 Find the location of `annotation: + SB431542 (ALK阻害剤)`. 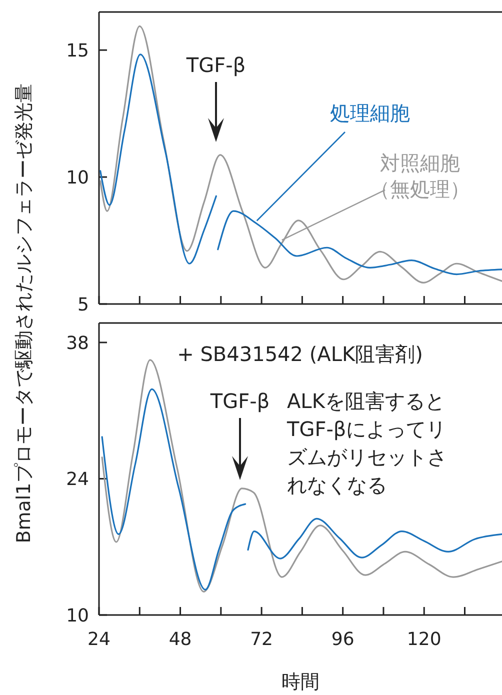

annotation: + SB431542 (ALK阻害剤) is located at coordinates (300, 354).